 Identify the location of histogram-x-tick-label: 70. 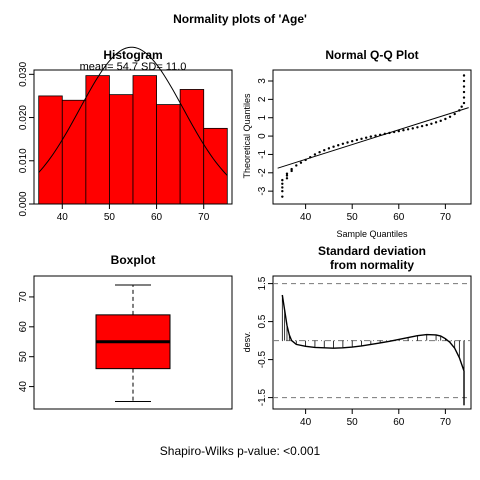
(204, 217).